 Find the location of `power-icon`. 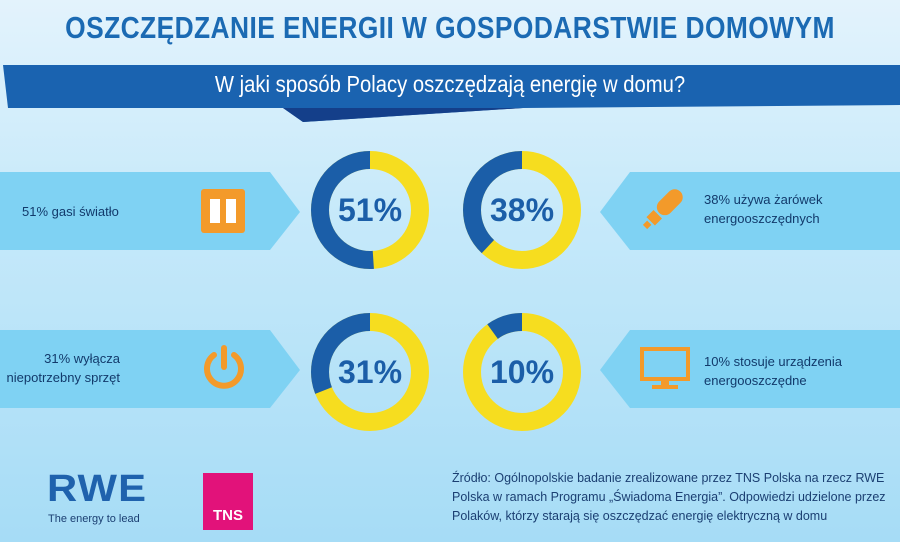

power-icon is located at coordinates (224, 367).